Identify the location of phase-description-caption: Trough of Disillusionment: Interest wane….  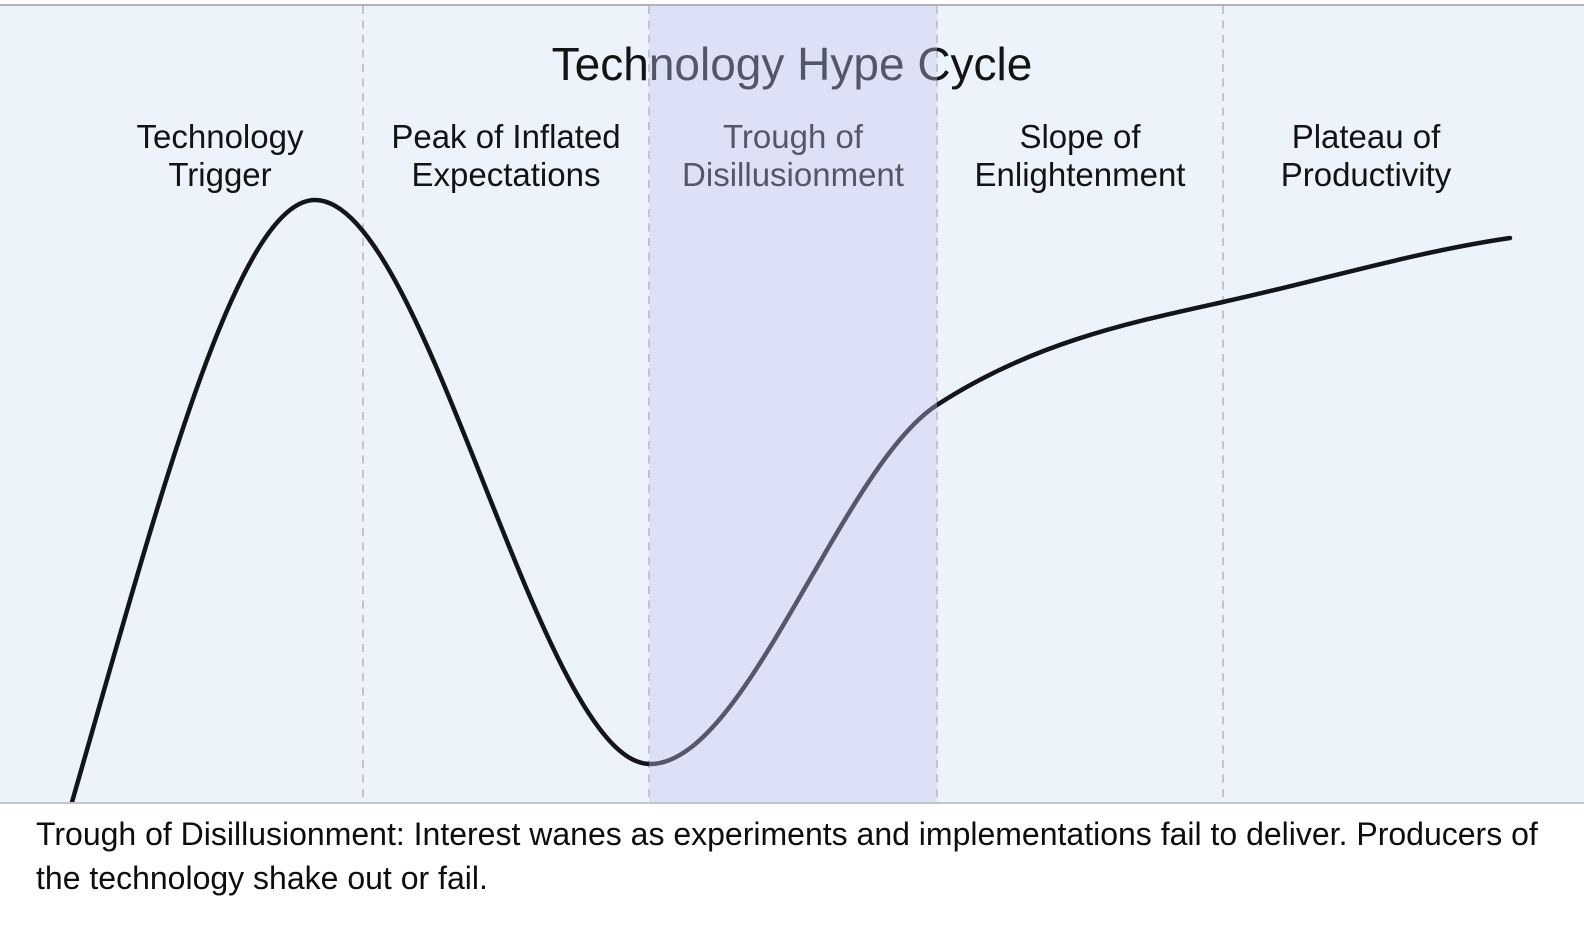
(787, 856).